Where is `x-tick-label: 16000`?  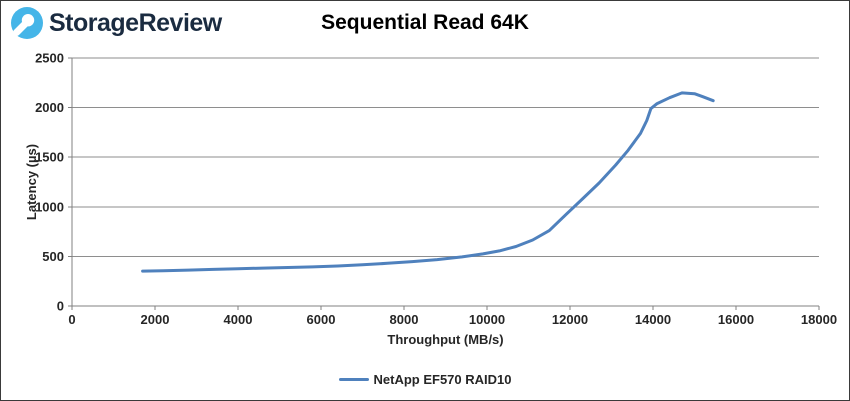
x-tick-label: 16000 is located at coordinates (736, 319).